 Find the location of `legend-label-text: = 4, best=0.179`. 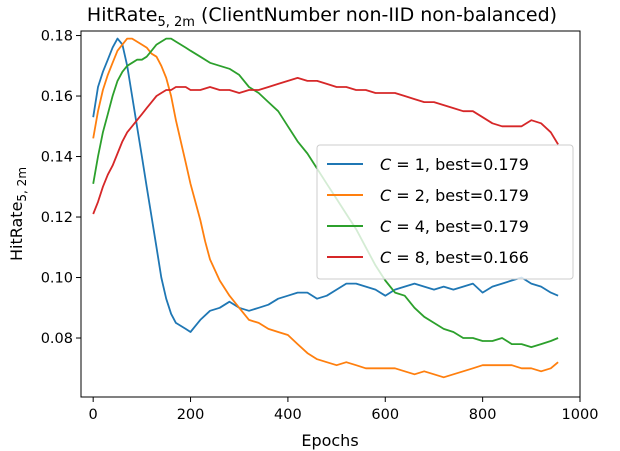

legend-label-text: = 4, best=0.179 is located at coordinates (460, 226).